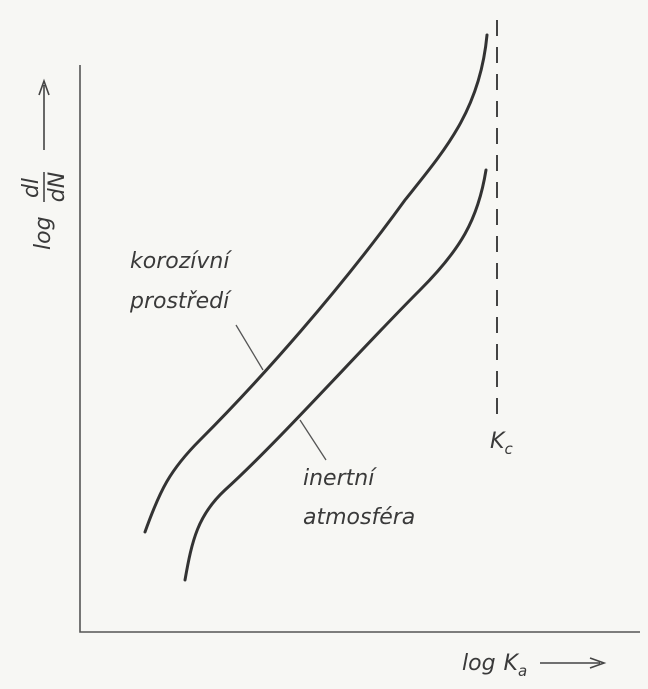 The width and height of the screenshot is (648, 689). Describe the element at coordinates (44, 164) in the screenshot. I see `y-axis-label: log dl dN` at that location.